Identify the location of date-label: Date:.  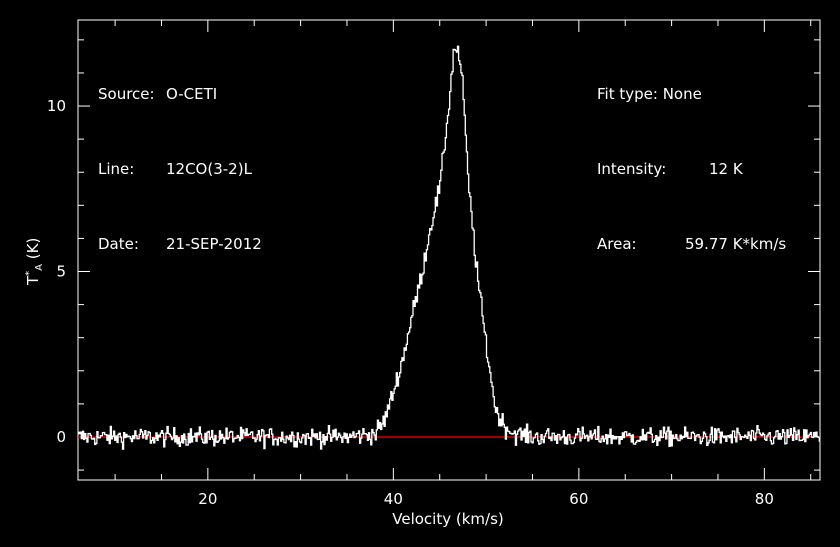
(118, 244).